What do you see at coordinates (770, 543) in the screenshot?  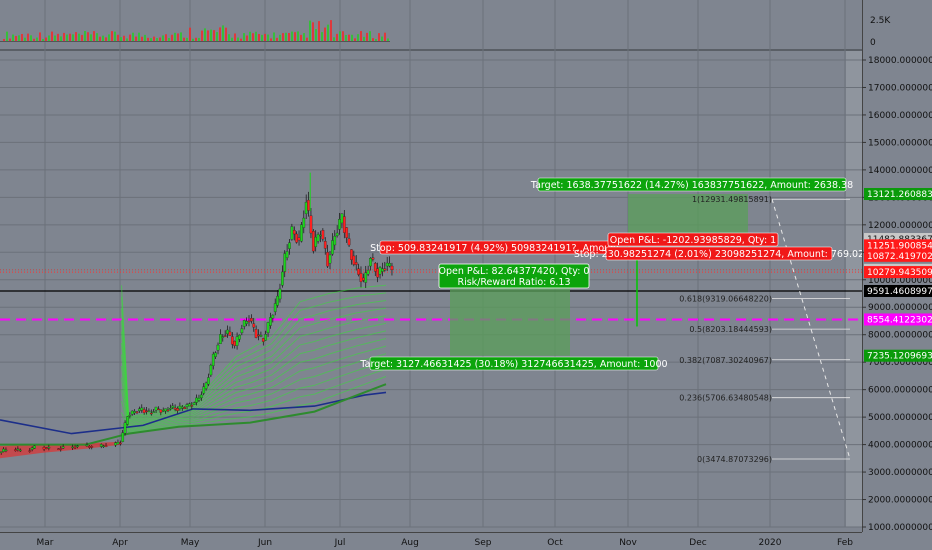 I see `time-tick-label: 2020` at bounding box center [770, 543].